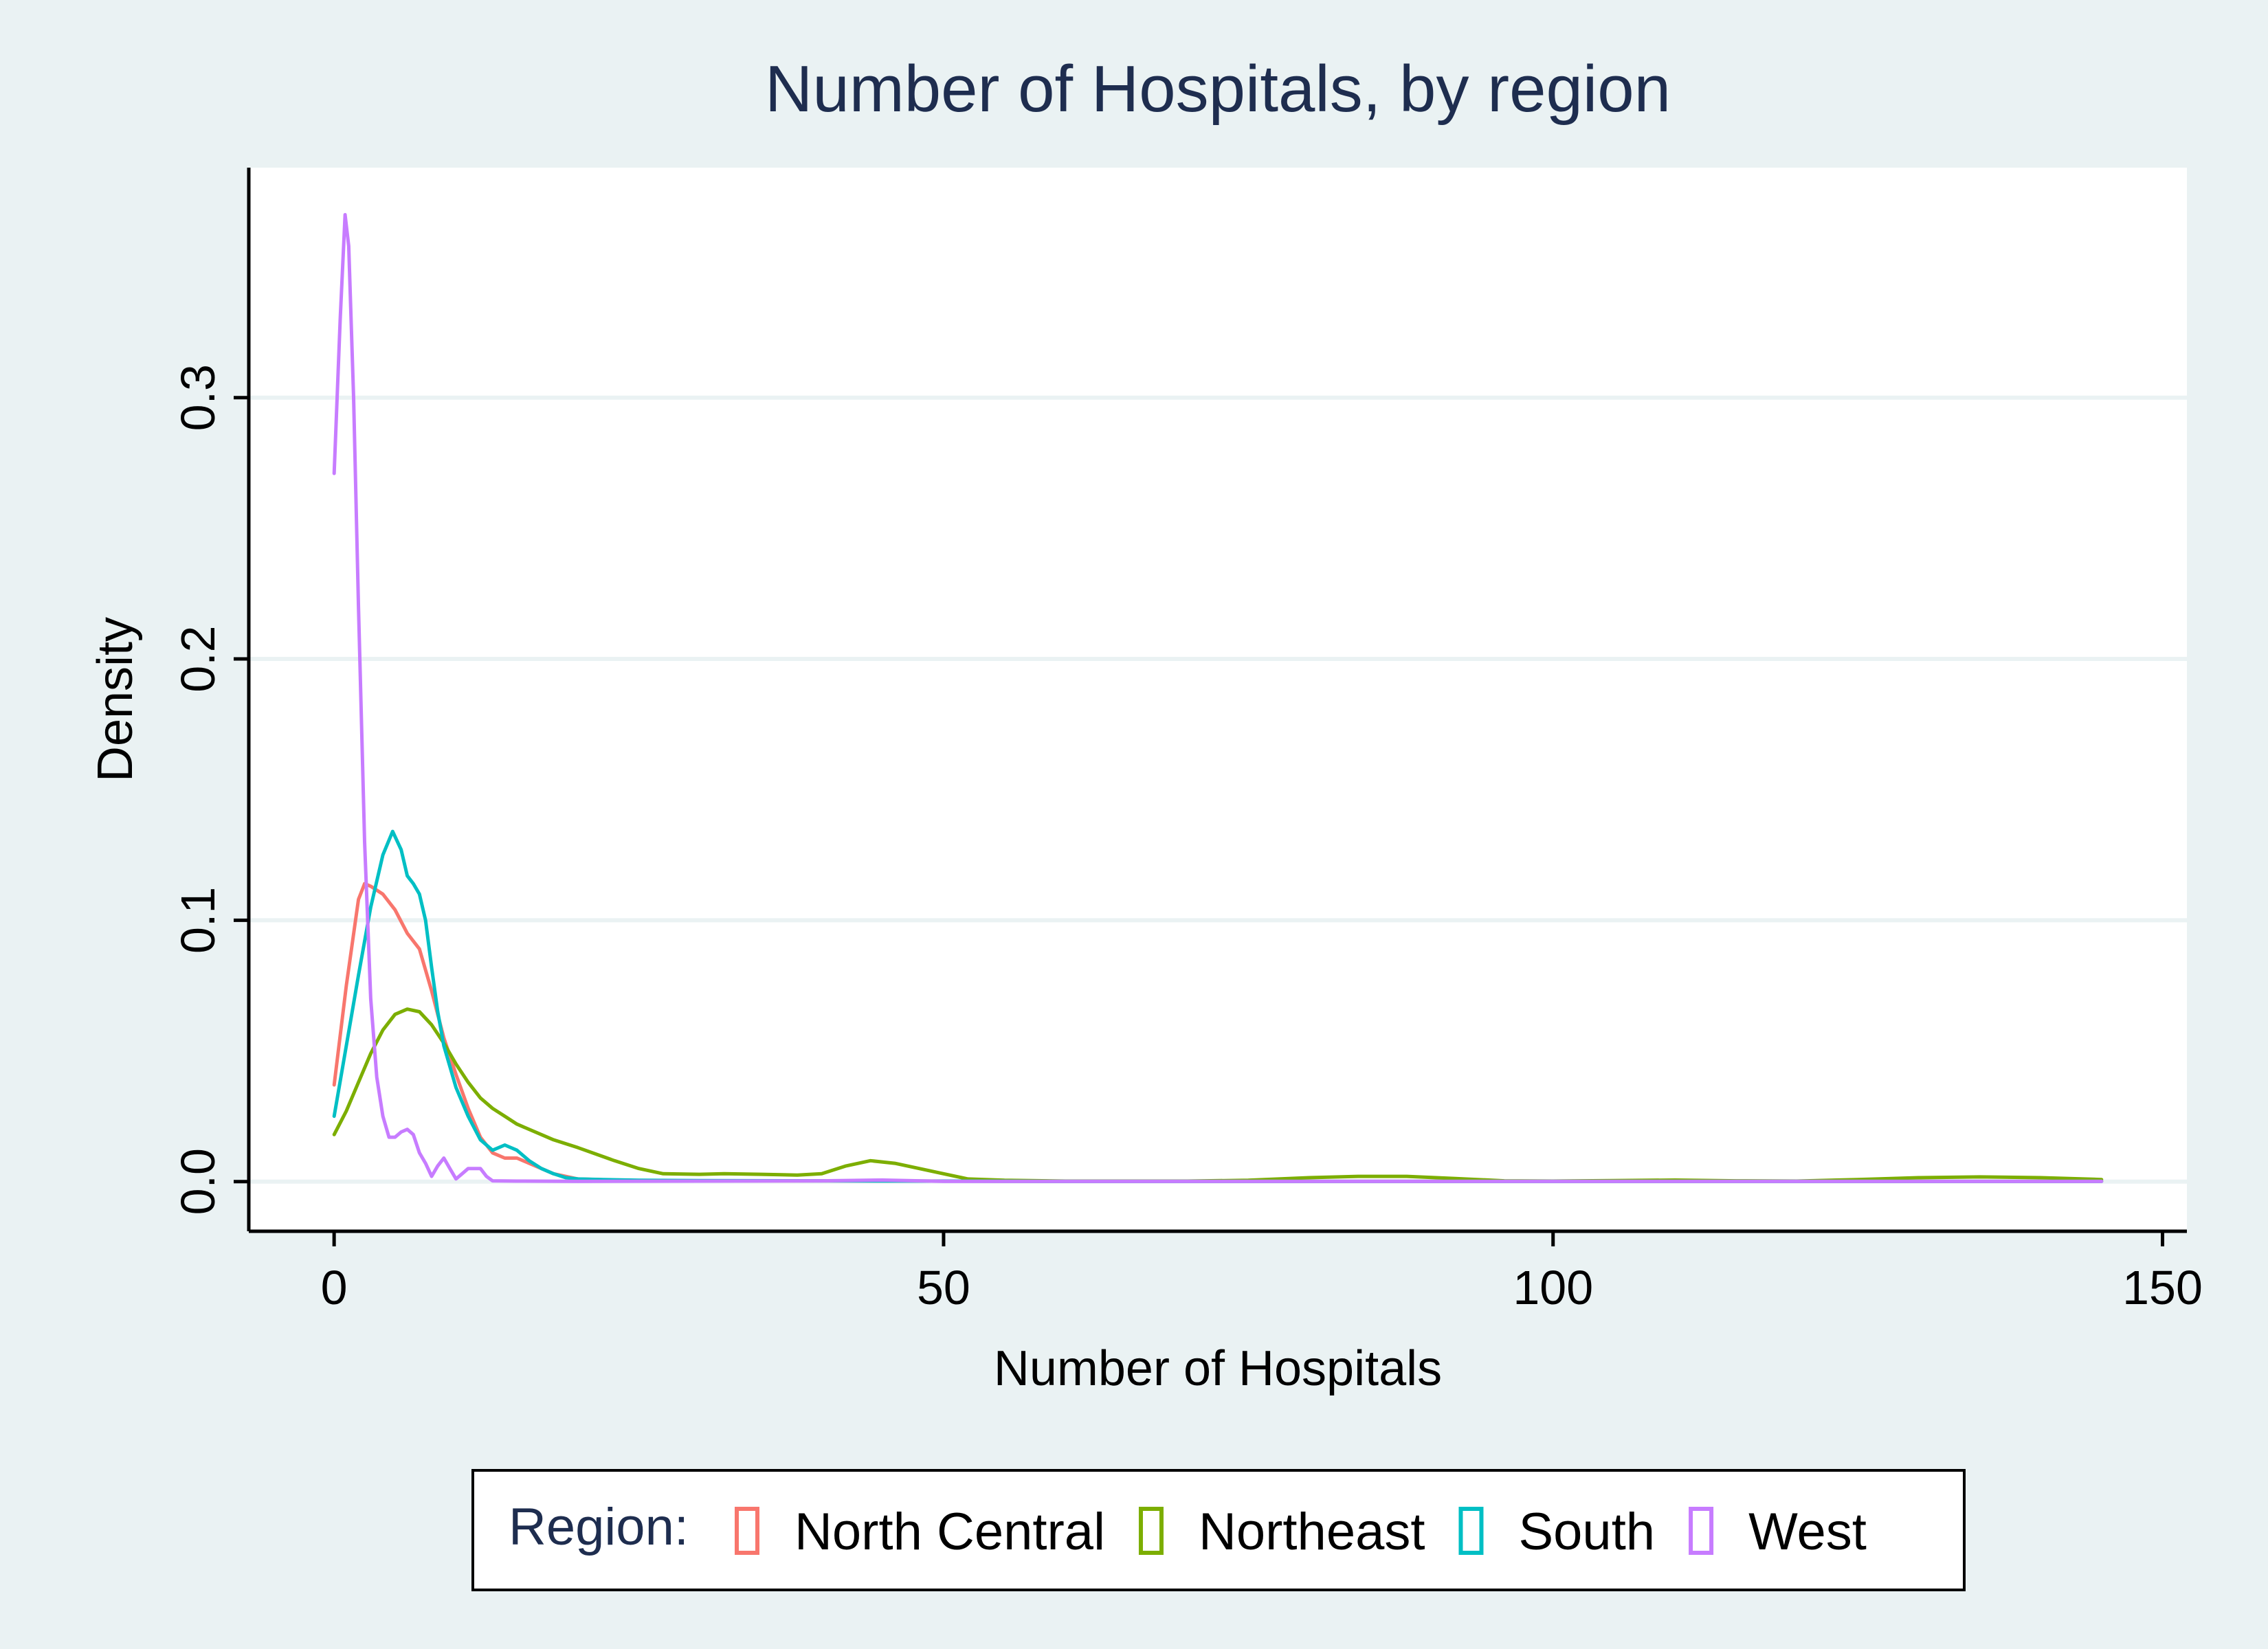 This screenshot has width=2268, height=1649. I want to click on y-tick-label: 0.3, so click(198, 397).